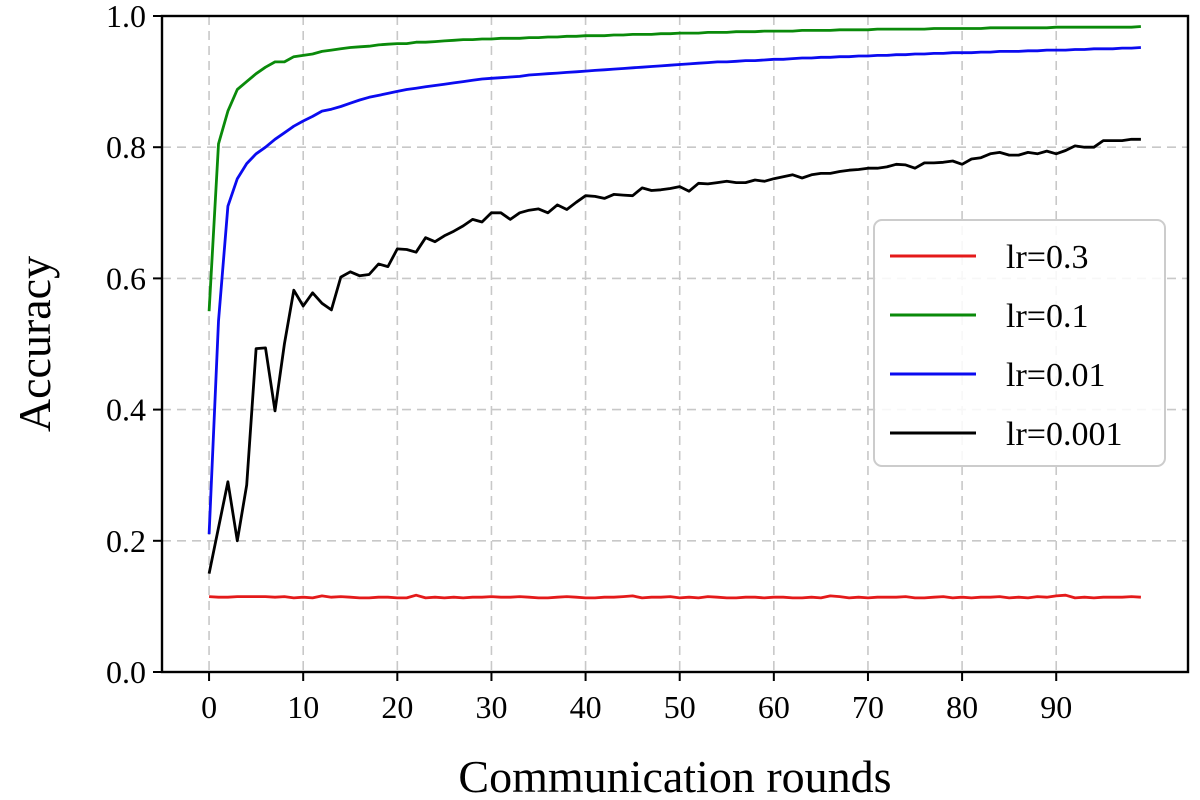  What do you see at coordinates (1064, 434) in the screenshot?
I see `legend-label: lr=0.001` at bounding box center [1064, 434].